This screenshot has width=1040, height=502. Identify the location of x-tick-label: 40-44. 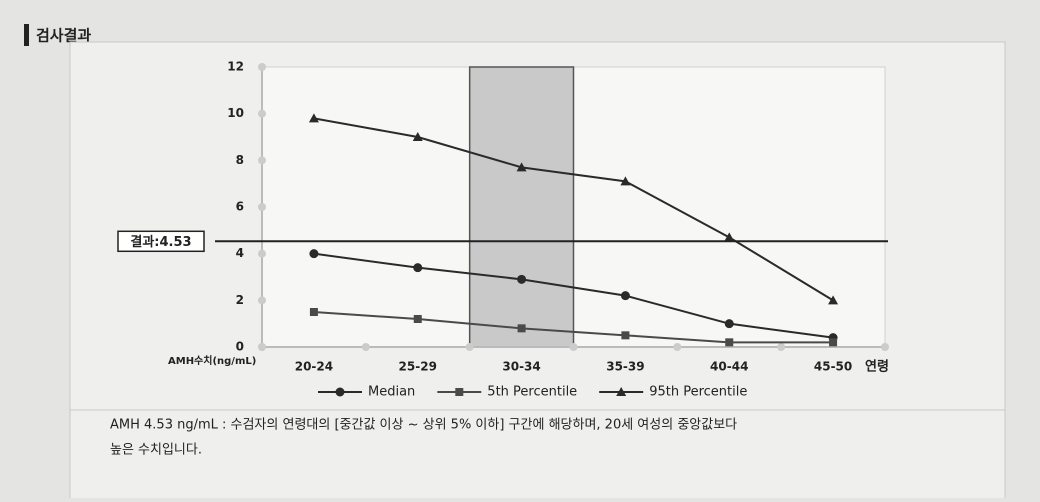
(729, 367).